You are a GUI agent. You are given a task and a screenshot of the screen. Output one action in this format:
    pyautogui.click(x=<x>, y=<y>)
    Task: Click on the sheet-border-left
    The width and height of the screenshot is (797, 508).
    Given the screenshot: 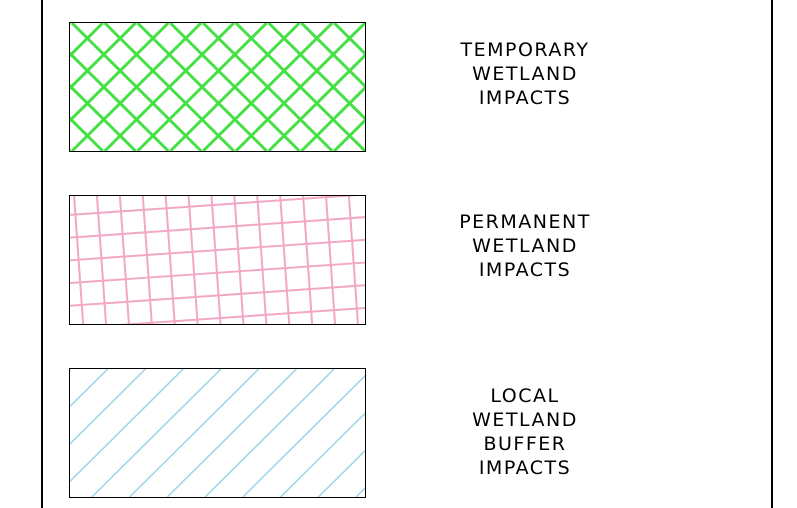 What is the action you would take?
    pyautogui.click(x=42, y=254)
    